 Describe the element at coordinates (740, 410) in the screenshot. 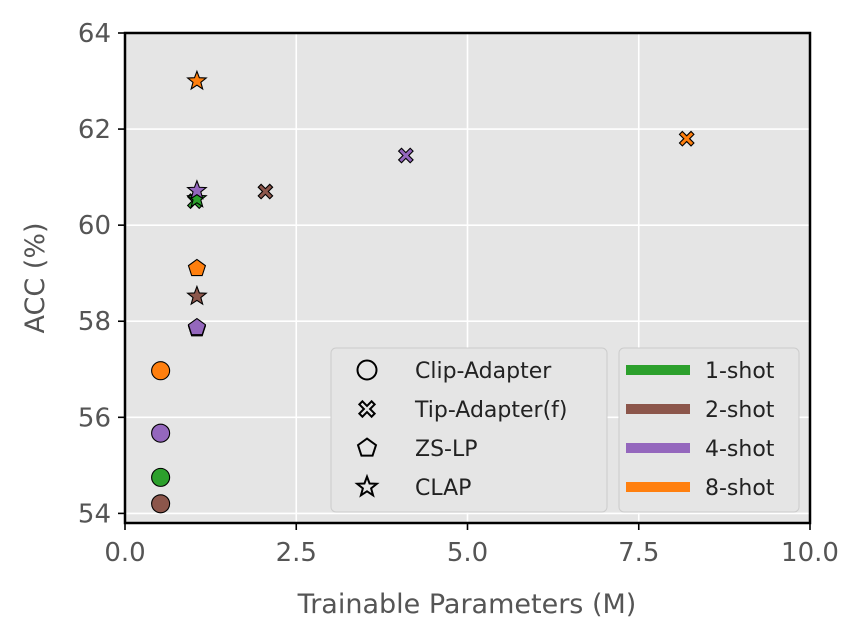

I see `legend-label: 2-shot` at that location.